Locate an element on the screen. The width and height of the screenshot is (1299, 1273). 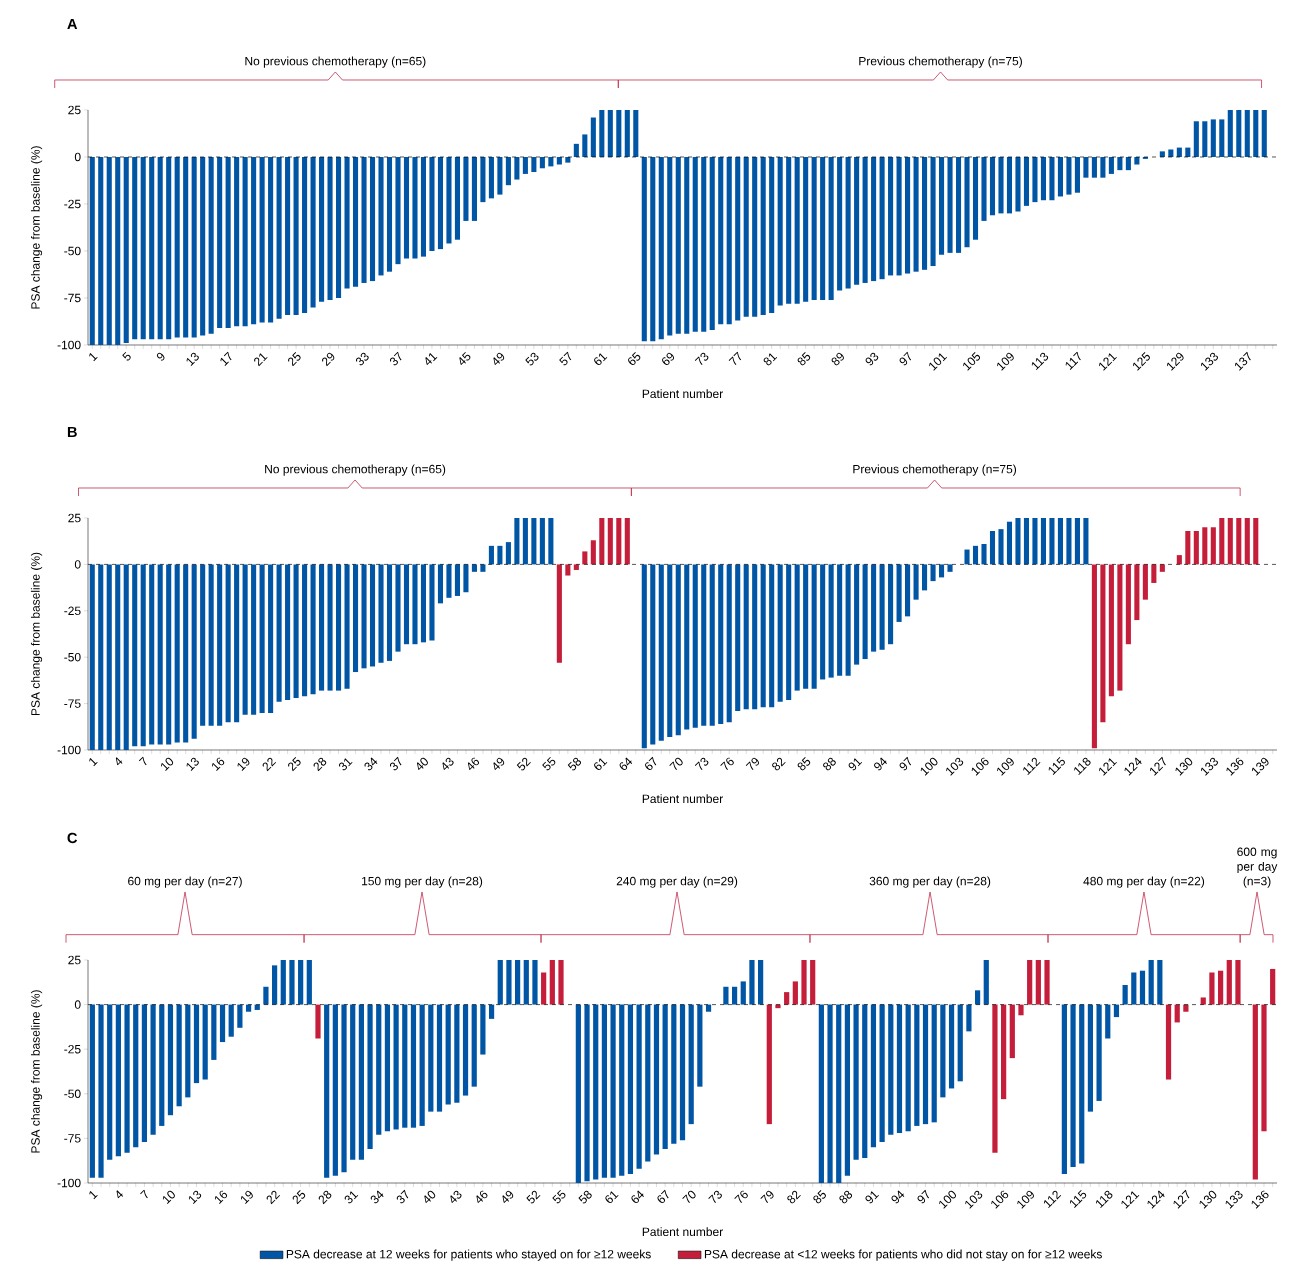
x-tick-label: 112 is located at coordinates (1032, 766).